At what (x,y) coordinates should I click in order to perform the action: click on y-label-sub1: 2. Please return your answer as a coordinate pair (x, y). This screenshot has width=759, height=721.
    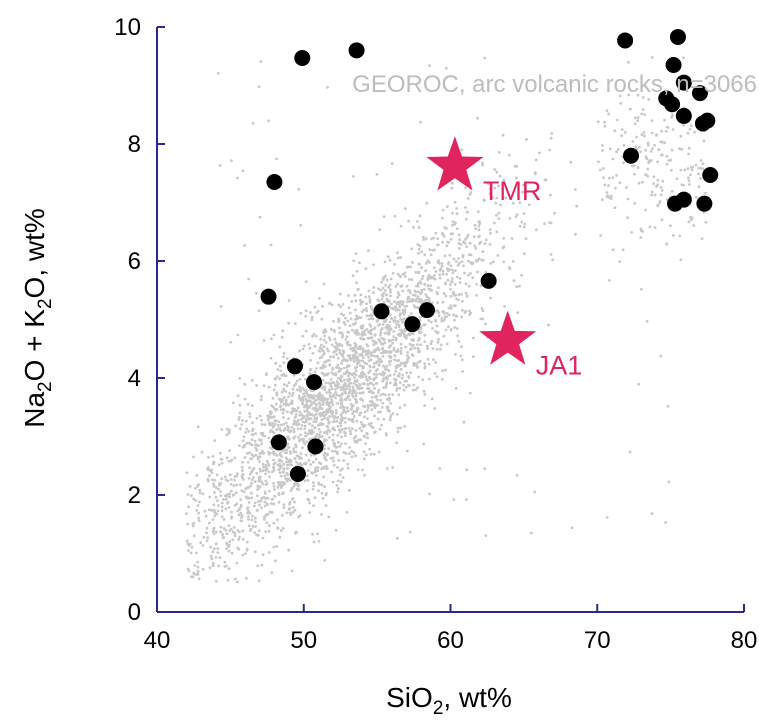
    Looking at the image, I should click on (45, 386).